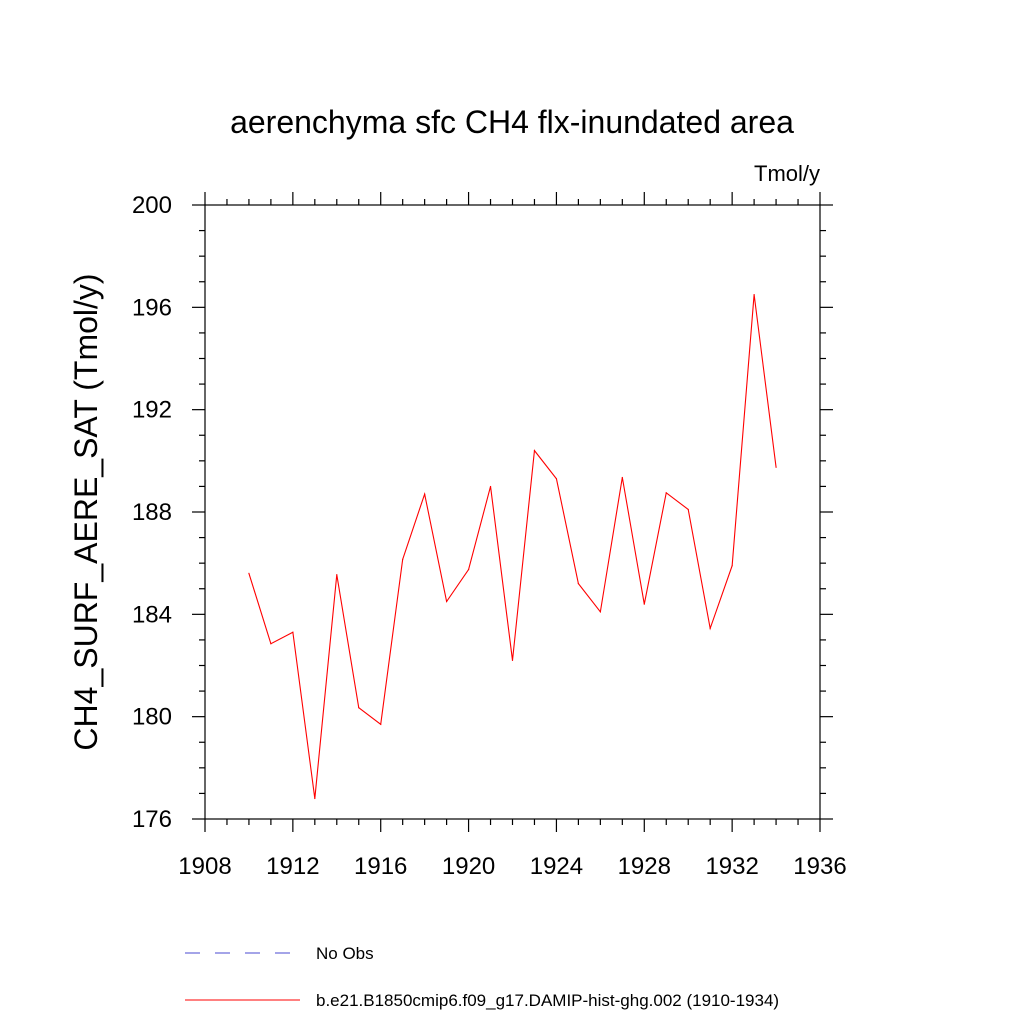 The height and width of the screenshot is (1024, 1024). I want to click on y-tick-label: 196, so click(152, 307).